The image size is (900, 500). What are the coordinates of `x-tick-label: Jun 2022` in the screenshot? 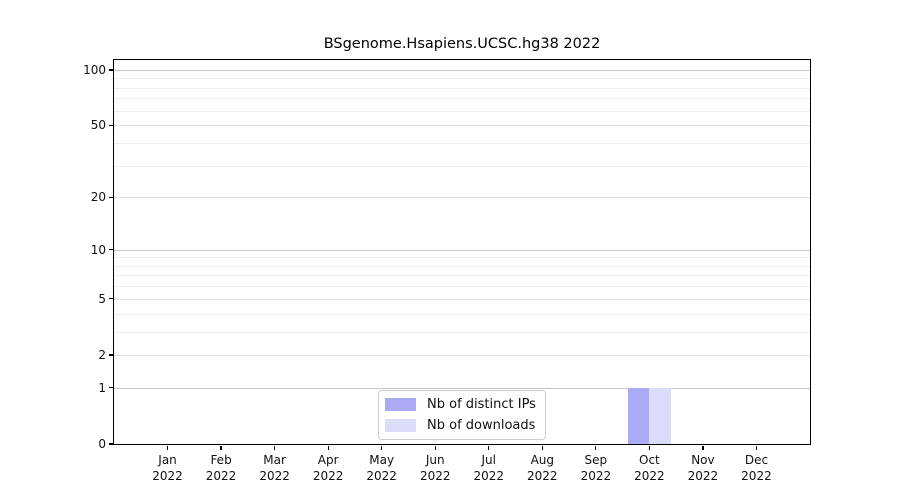 It's located at (435, 468).